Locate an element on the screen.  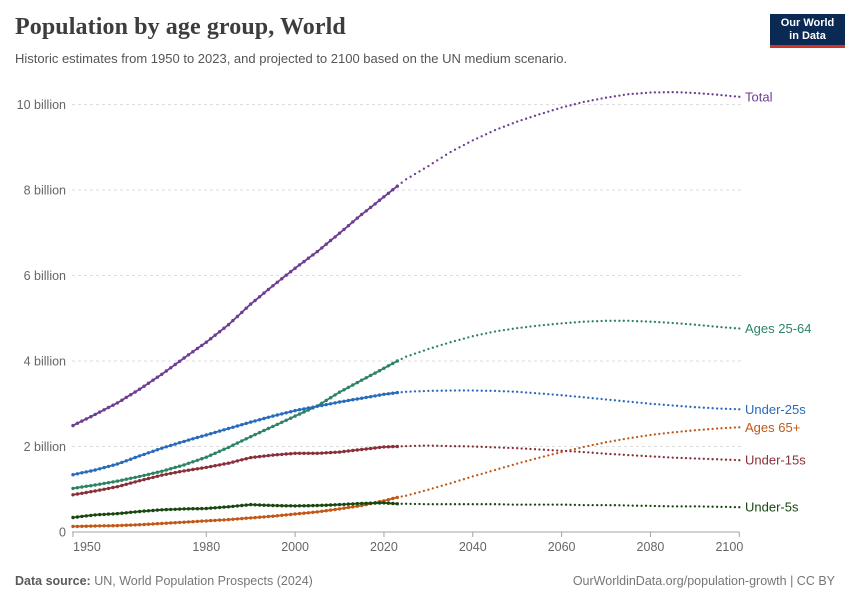
y-tick-label: 8 billion is located at coordinates (45, 191).